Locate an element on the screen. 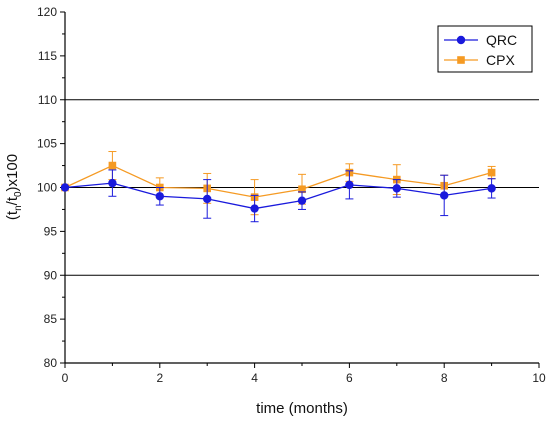 The height and width of the screenshot is (421, 550). y-tick-label: 105 is located at coordinates (47, 144).